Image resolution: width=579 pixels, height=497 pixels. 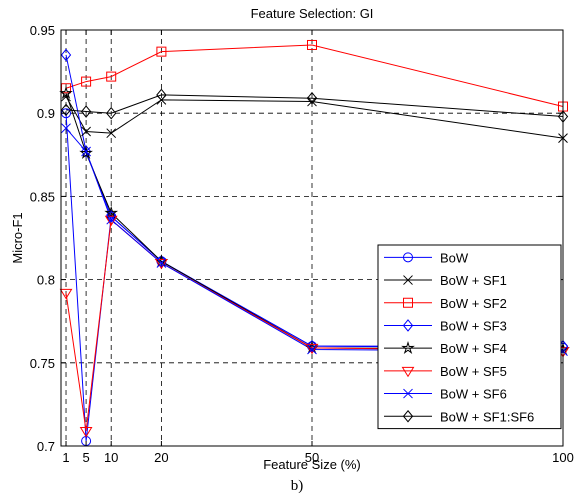 What do you see at coordinates (46, 280) in the screenshot?
I see `y-tick-label: 0.8` at bounding box center [46, 280].